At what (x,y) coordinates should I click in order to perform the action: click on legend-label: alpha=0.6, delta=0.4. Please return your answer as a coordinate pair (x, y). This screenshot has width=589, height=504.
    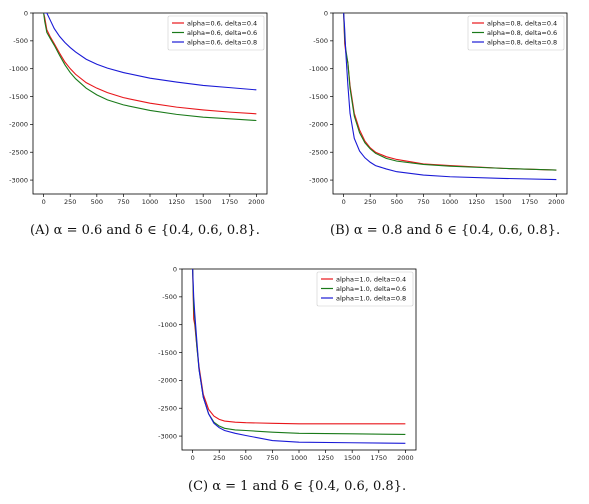
    Looking at the image, I should click on (222, 23).